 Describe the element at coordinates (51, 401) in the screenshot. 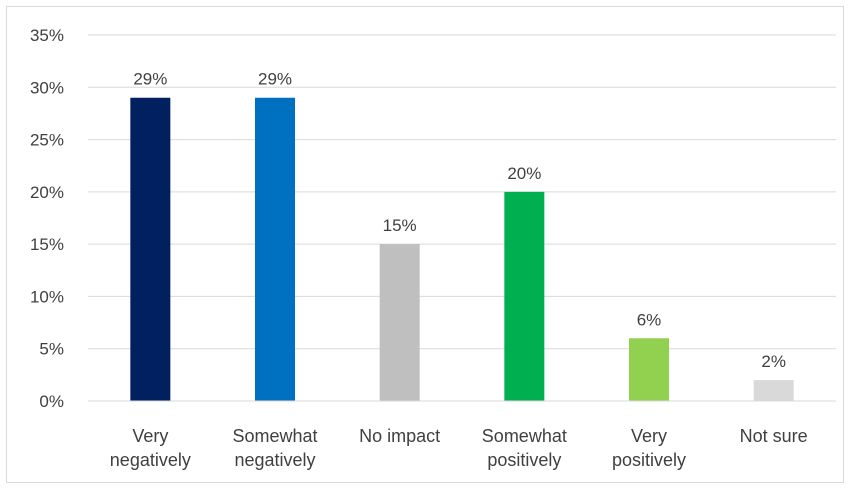

I see `y-tick-label: 0%` at that location.